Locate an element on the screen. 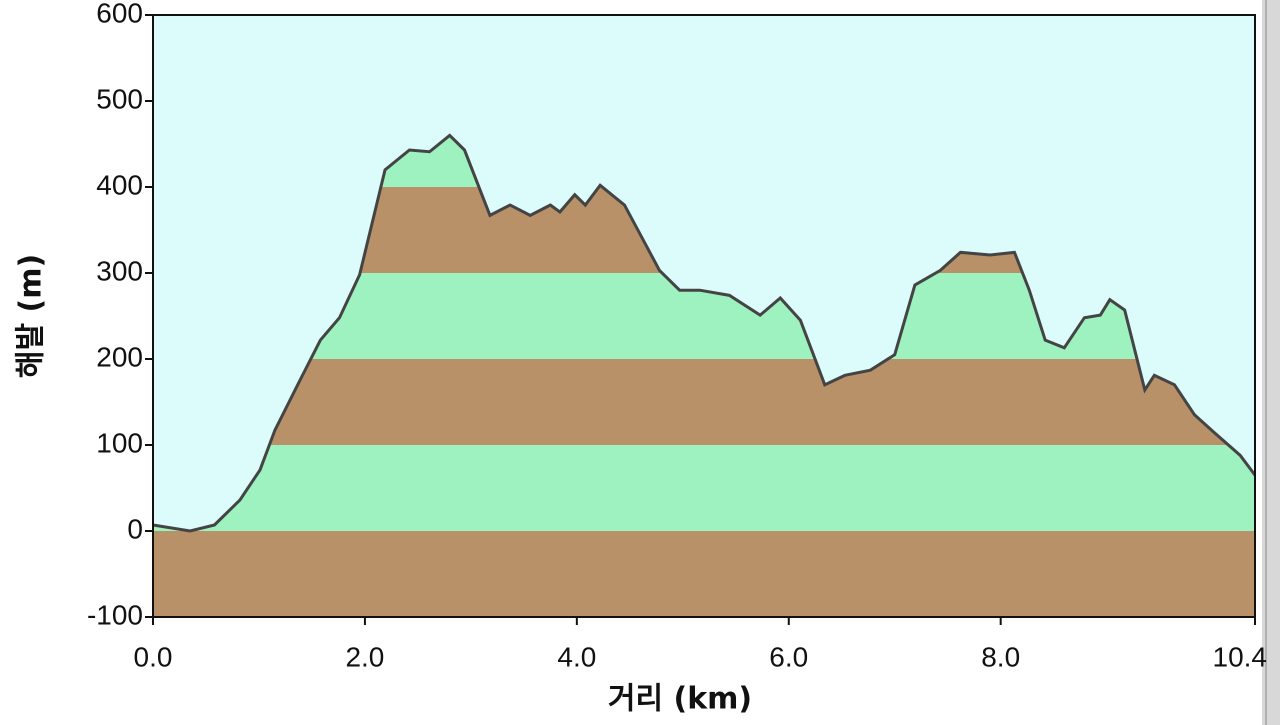 The image size is (1280, 725). x-tick-label: 0.0 is located at coordinates (153, 656).